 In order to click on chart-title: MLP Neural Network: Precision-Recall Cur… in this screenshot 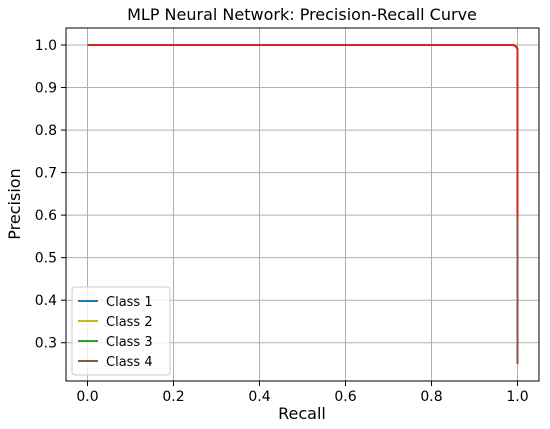, I will do `click(302, 14)`.